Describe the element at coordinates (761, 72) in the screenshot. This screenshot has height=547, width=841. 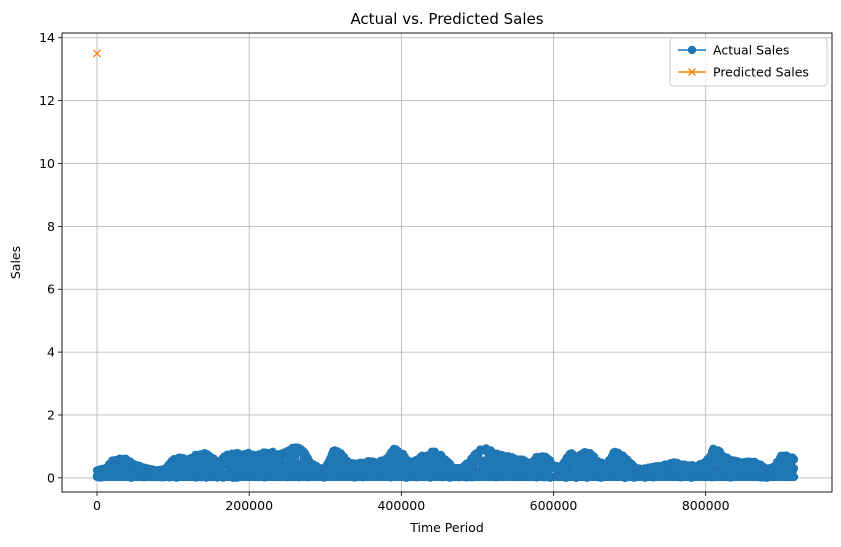
I see `legend-predicted-sales-label: Predicted Sales` at that location.